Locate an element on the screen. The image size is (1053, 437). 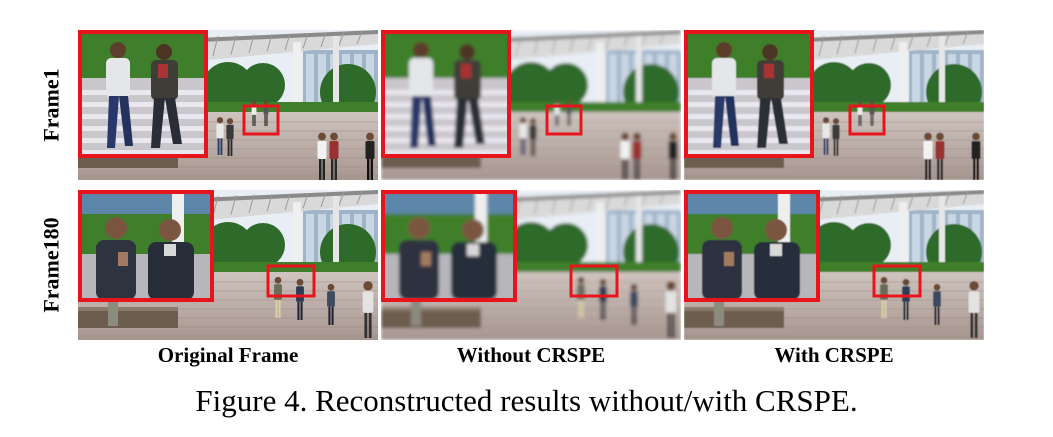
image-panel-frame1-with-crspe is located at coordinates (834, 105).